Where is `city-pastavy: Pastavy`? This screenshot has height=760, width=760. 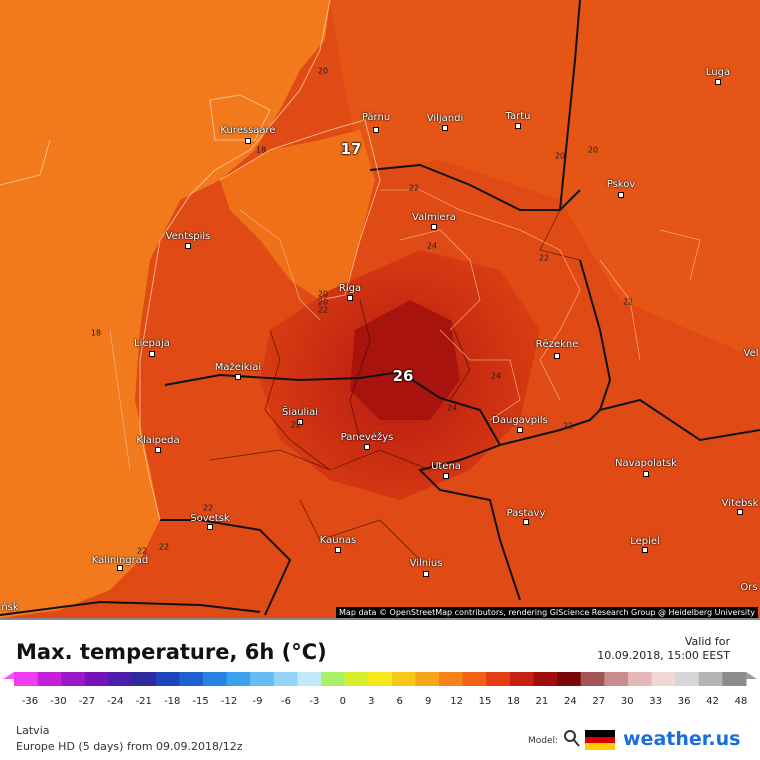
city-pastavy: Pastavy is located at coordinates (526, 513).